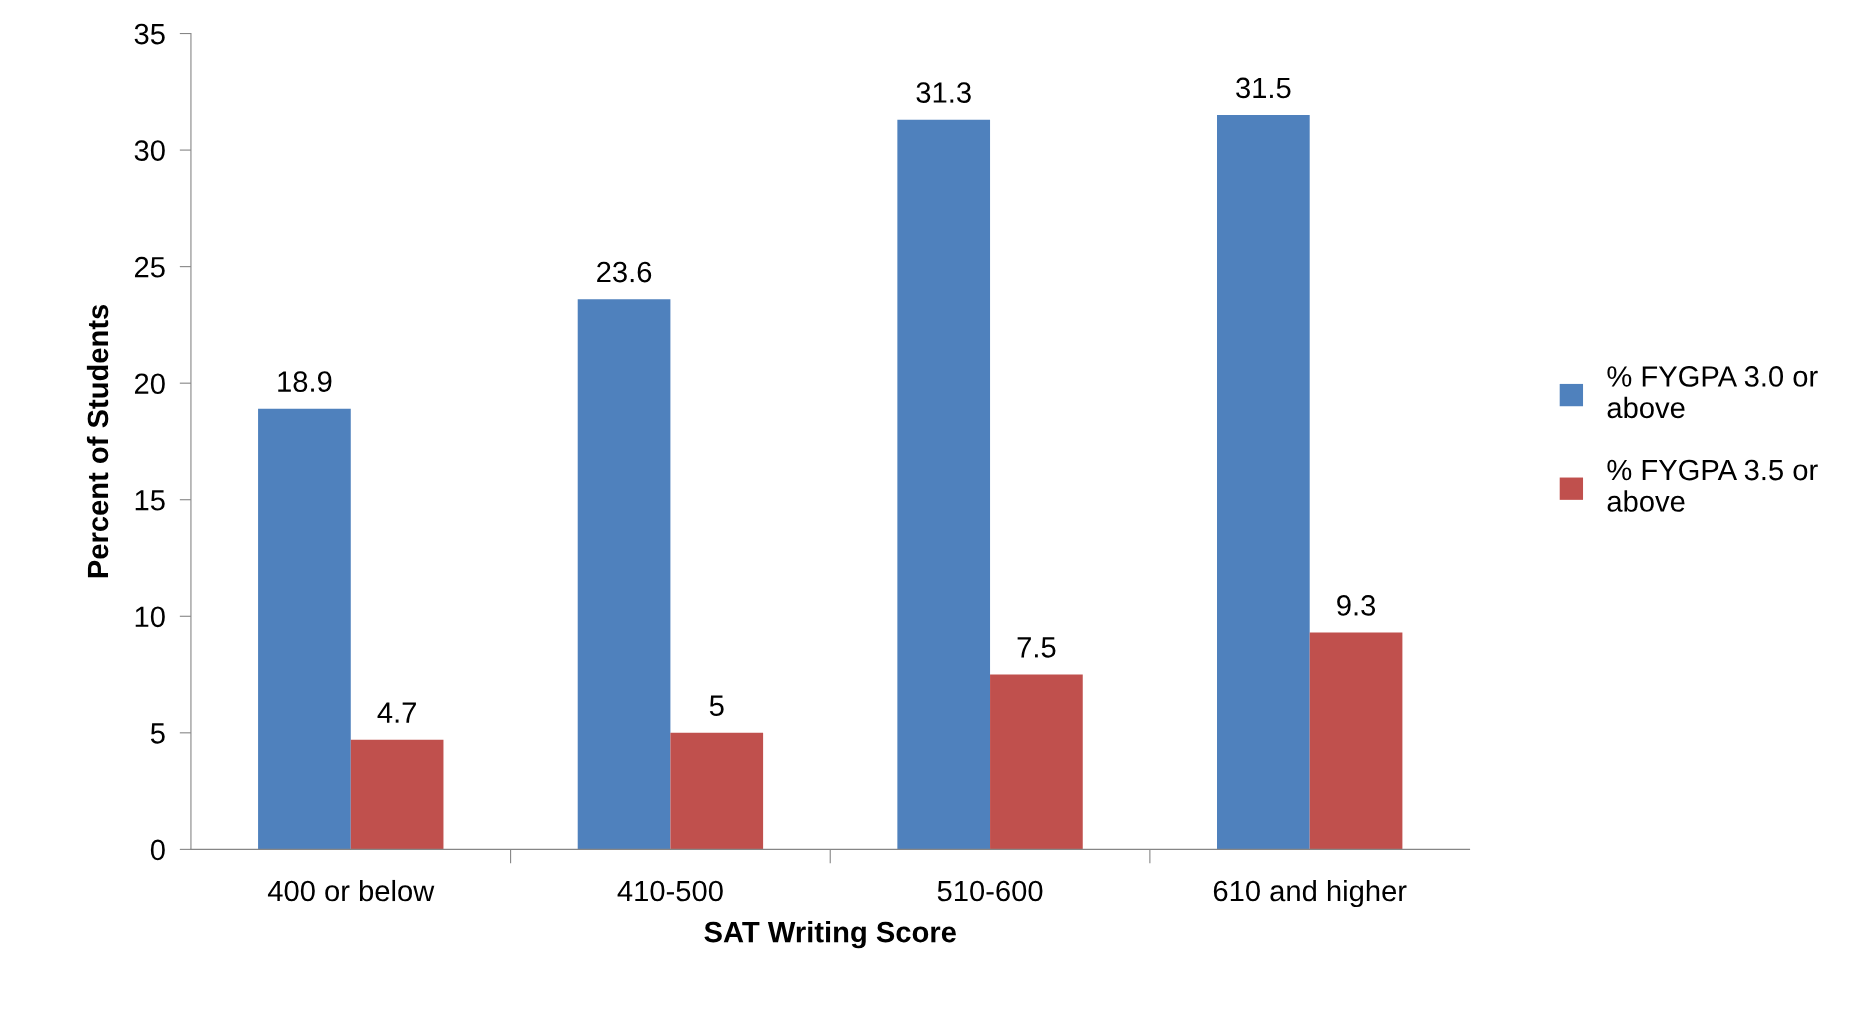 The width and height of the screenshot is (1872, 1016). I want to click on data-label: 31.3, so click(943, 92).